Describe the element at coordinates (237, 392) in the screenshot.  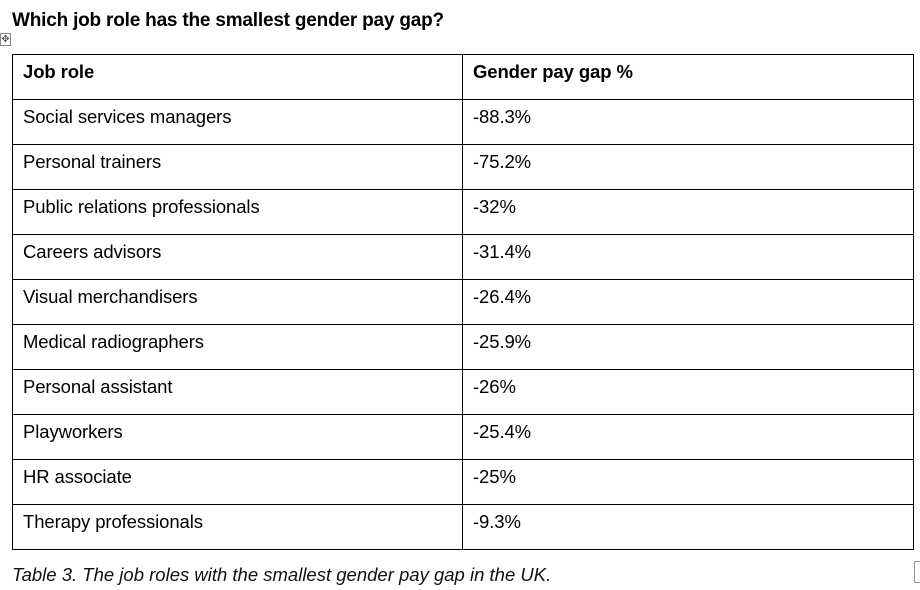
I see `cell-job-role: Personal assistant` at that location.